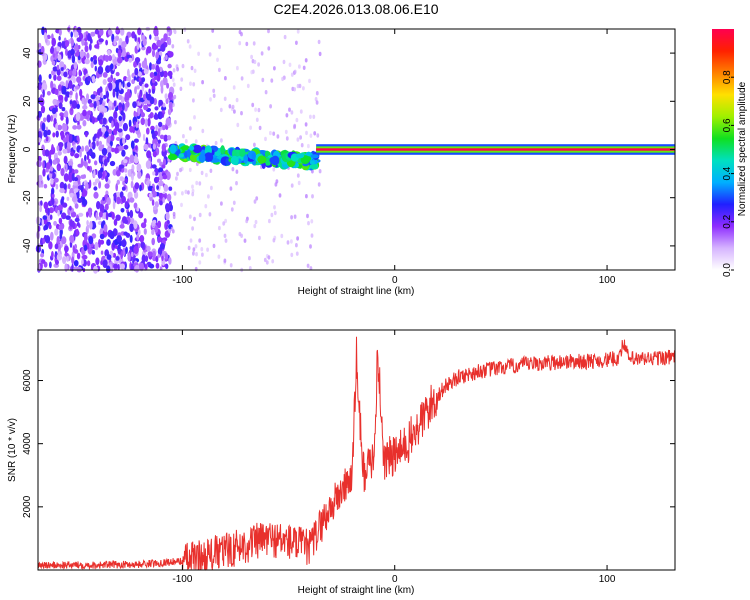 The image size is (750, 600). Describe the element at coordinates (727, 221) in the screenshot. I see `colorbar-tick-label: 0.2` at that location.